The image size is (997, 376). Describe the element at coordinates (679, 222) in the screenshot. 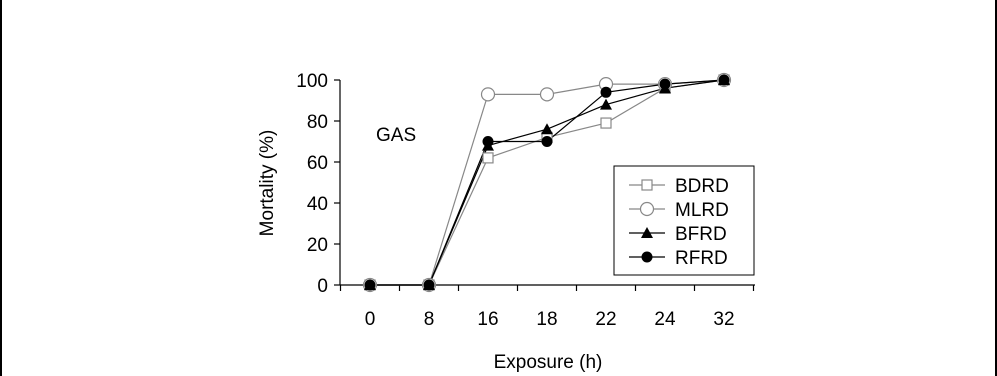

I see `legend-items: BDRD MLRD BFRD RFRD` at that location.